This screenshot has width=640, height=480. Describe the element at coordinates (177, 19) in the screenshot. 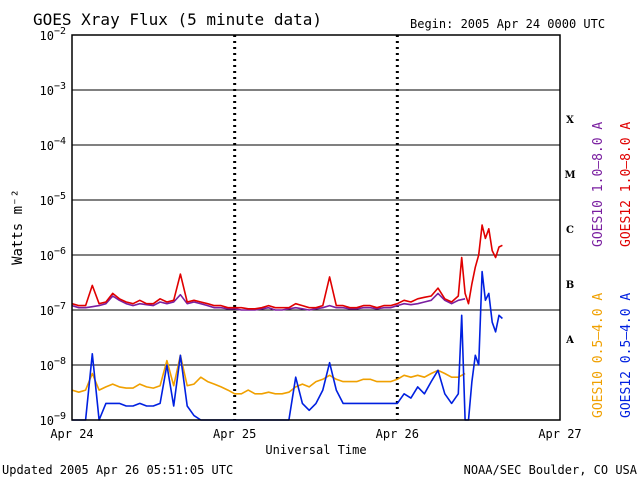

I see `chart-title: GOES Xray Flux (5 minute data)` at that location.